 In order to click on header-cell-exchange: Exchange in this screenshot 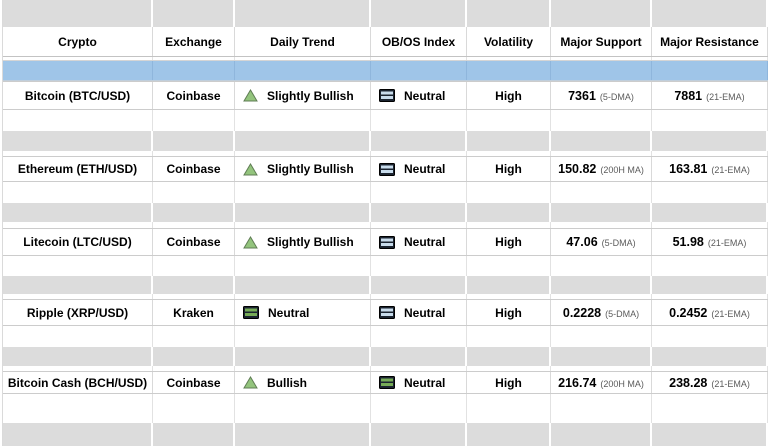, I will do `click(194, 41)`.